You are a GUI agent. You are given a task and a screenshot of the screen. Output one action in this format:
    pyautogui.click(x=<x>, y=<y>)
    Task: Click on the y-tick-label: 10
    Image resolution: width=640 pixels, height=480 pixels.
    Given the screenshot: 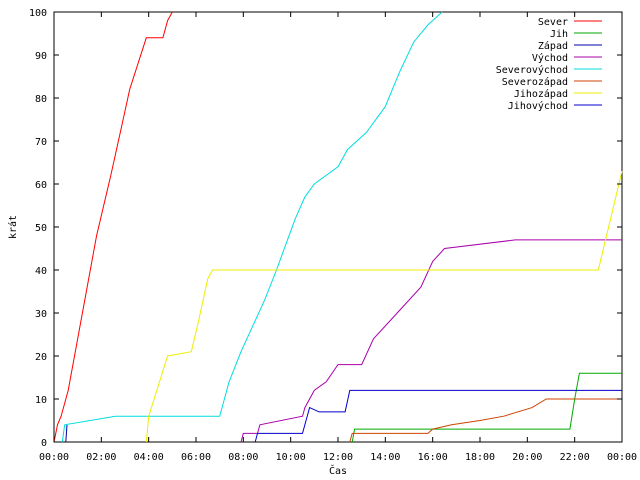 What is the action you would take?
    pyautogui.click(x=41, y=400)
    